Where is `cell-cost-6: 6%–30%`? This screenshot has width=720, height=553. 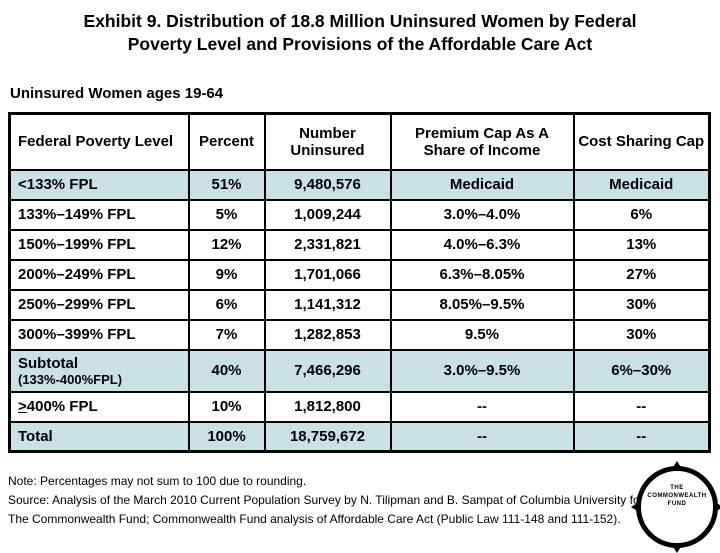 cell-cost-6: 6%–30% is located at coordinates (641, 370).